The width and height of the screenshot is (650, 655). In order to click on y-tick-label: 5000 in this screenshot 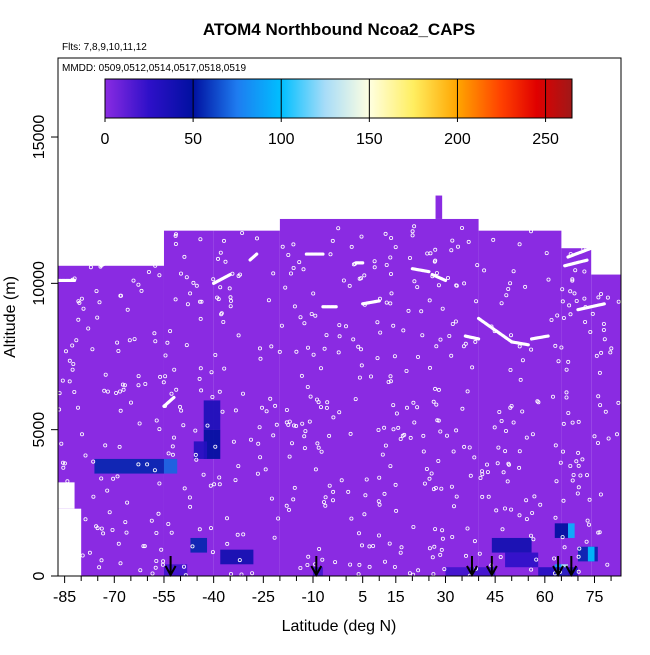, I will do `click(39, 430)`.